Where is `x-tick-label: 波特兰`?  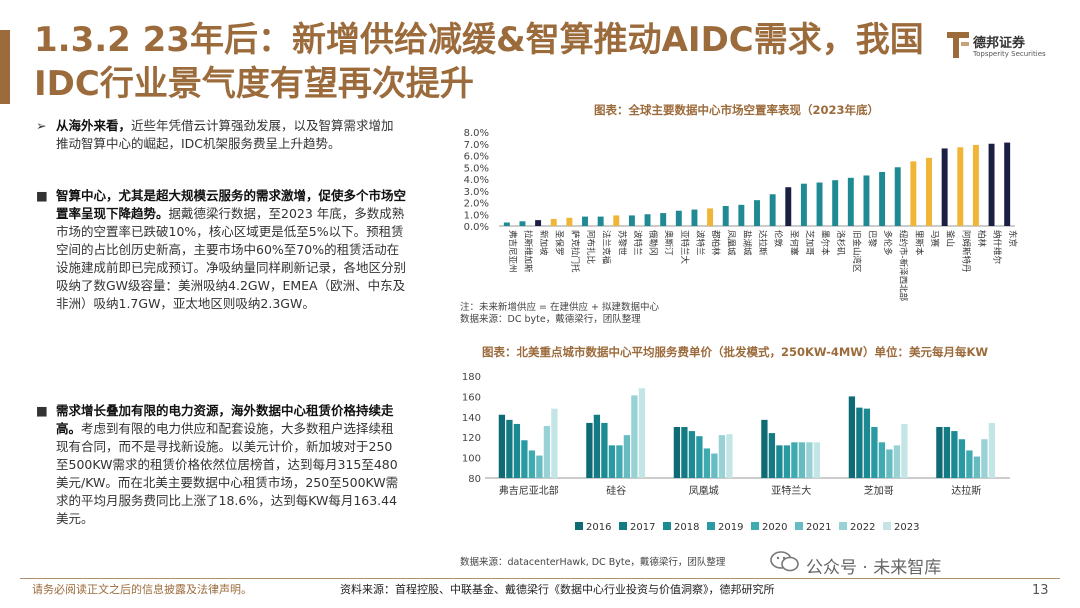 x-tick-label: 波特兰 is located at coordinates (699, 243).